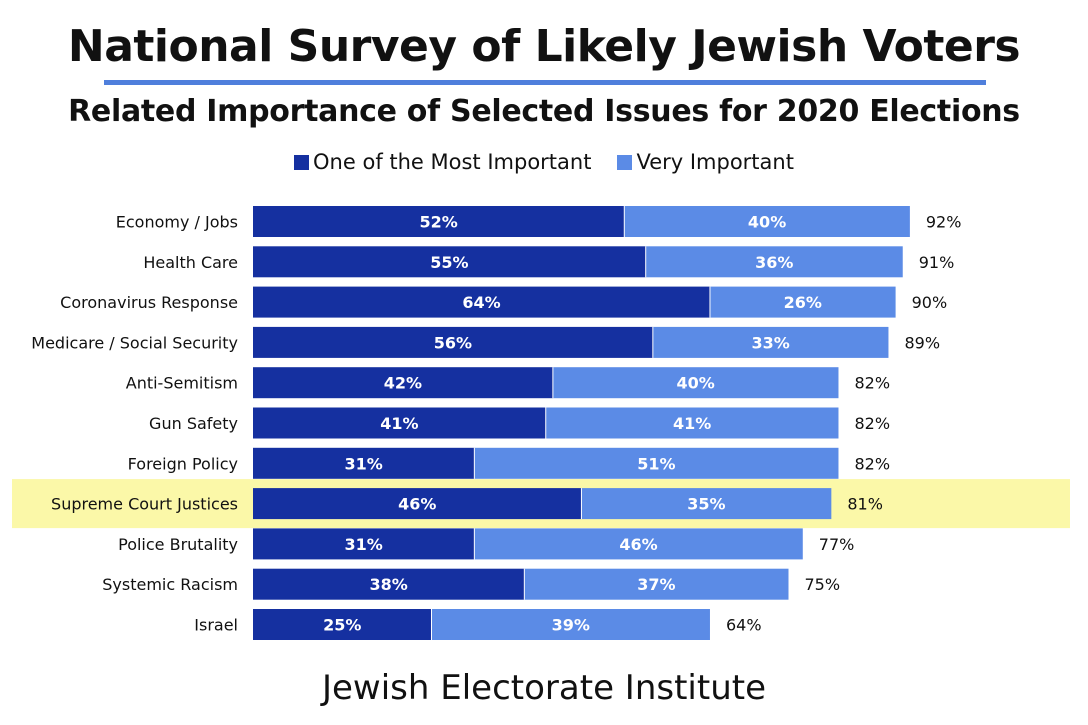 This screenshot has height=725, width=1088. I want to click on data-label-most-important: 25%, so click(342, 625).